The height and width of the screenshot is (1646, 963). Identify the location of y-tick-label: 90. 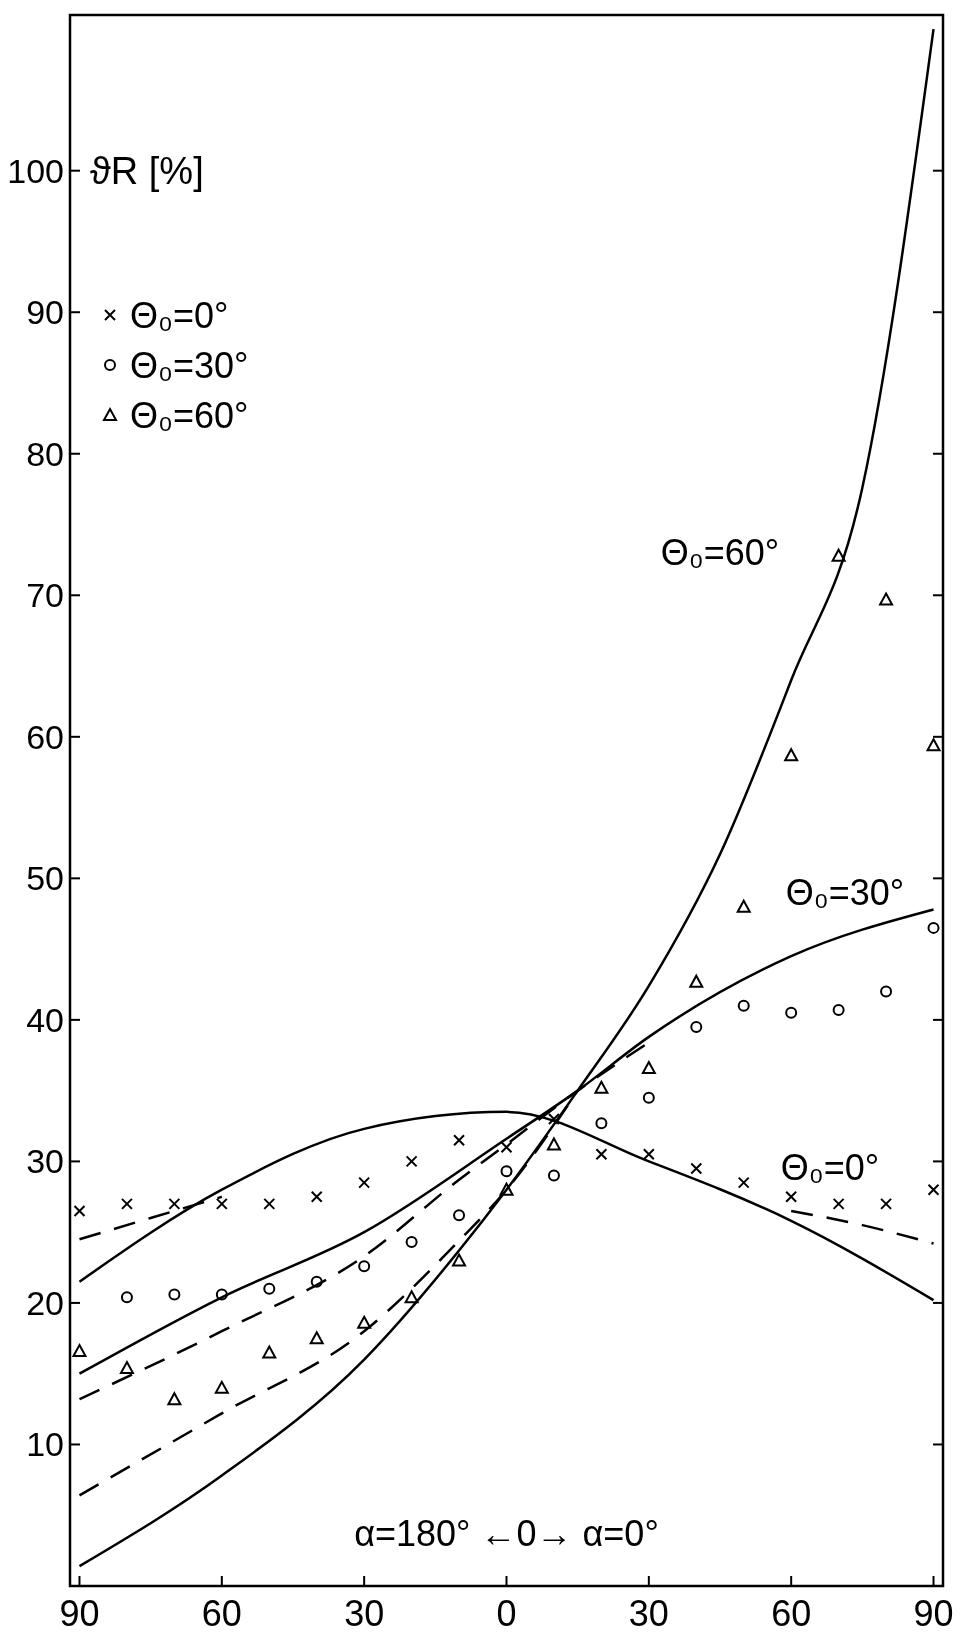
(45, 312).